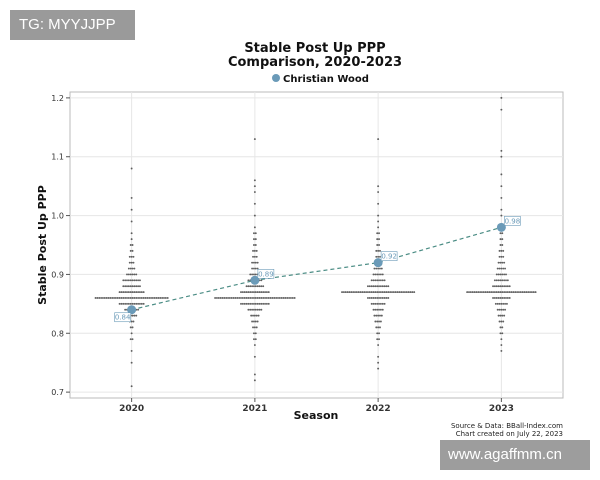 The image size is (600, 480). I want to click on y-tick-label: 1.2, so click(57, 98).